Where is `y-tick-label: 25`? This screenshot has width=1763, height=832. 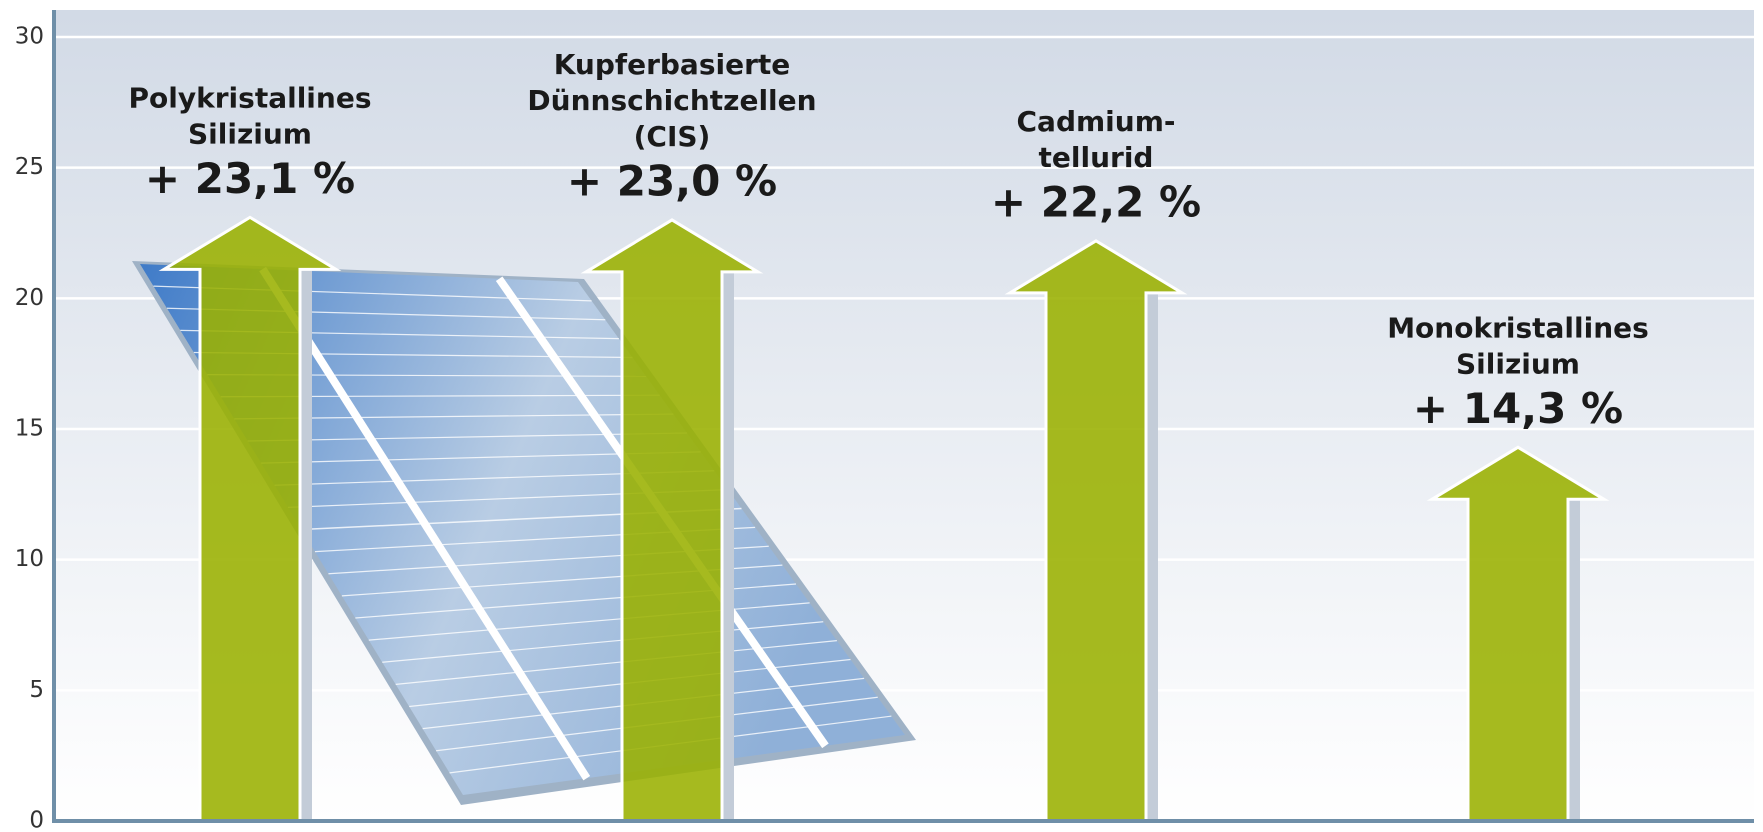 y-tick-label: 25 is located at coordinates (29, 167).